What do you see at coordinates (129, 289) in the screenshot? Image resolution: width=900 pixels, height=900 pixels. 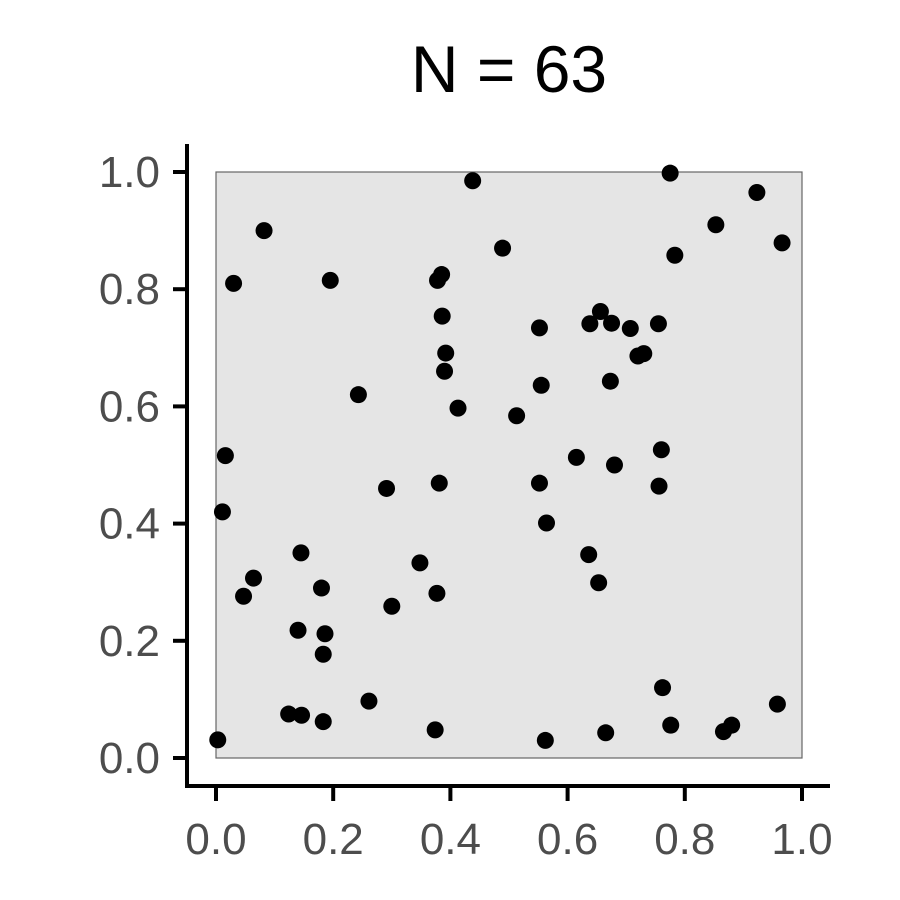 I see `y-tick-label: 0.8` at bounding box center [129, 289].